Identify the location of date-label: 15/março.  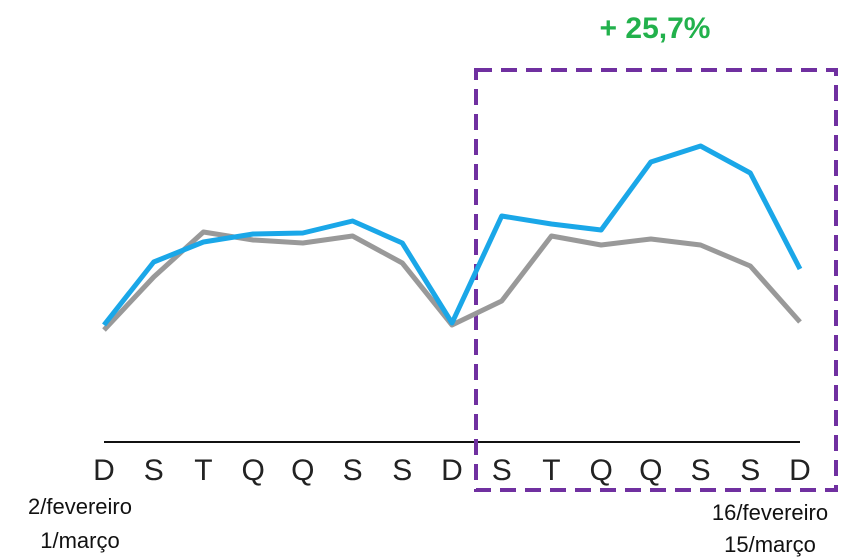
(770, 544).